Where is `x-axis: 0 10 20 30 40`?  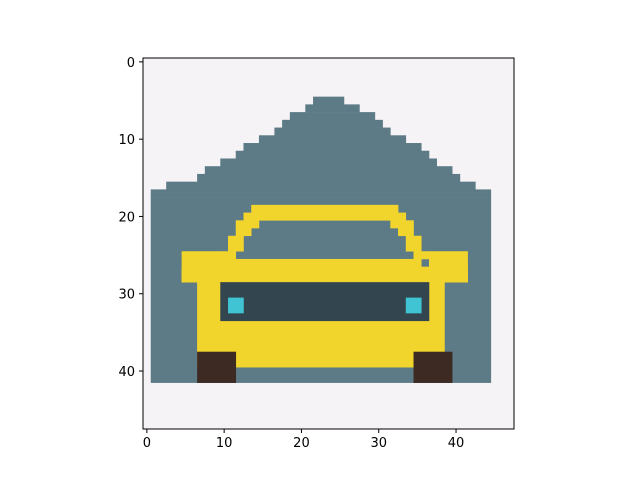 x-axis: 0 10 20 30 40 is located at coordinates (304, 440).